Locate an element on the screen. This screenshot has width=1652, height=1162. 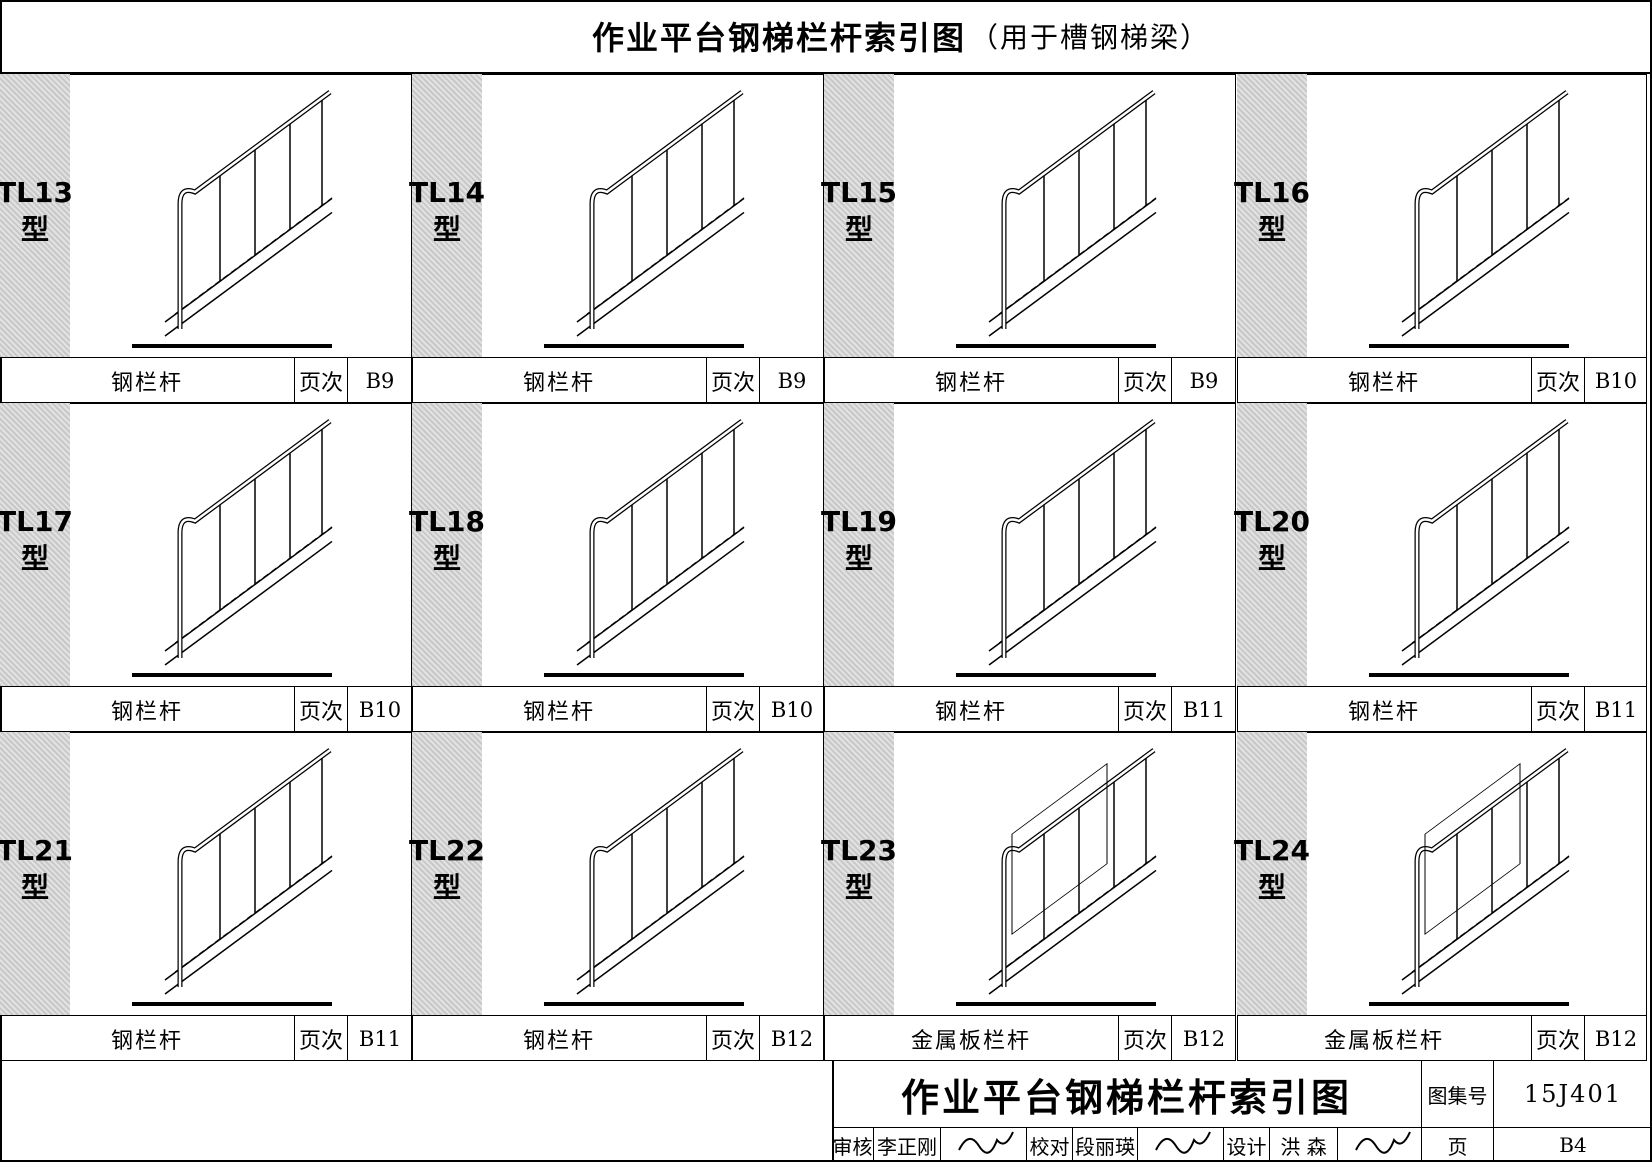
header-subtitle: （用于槽钢梯梁） is located at coordinates (1090, 37).